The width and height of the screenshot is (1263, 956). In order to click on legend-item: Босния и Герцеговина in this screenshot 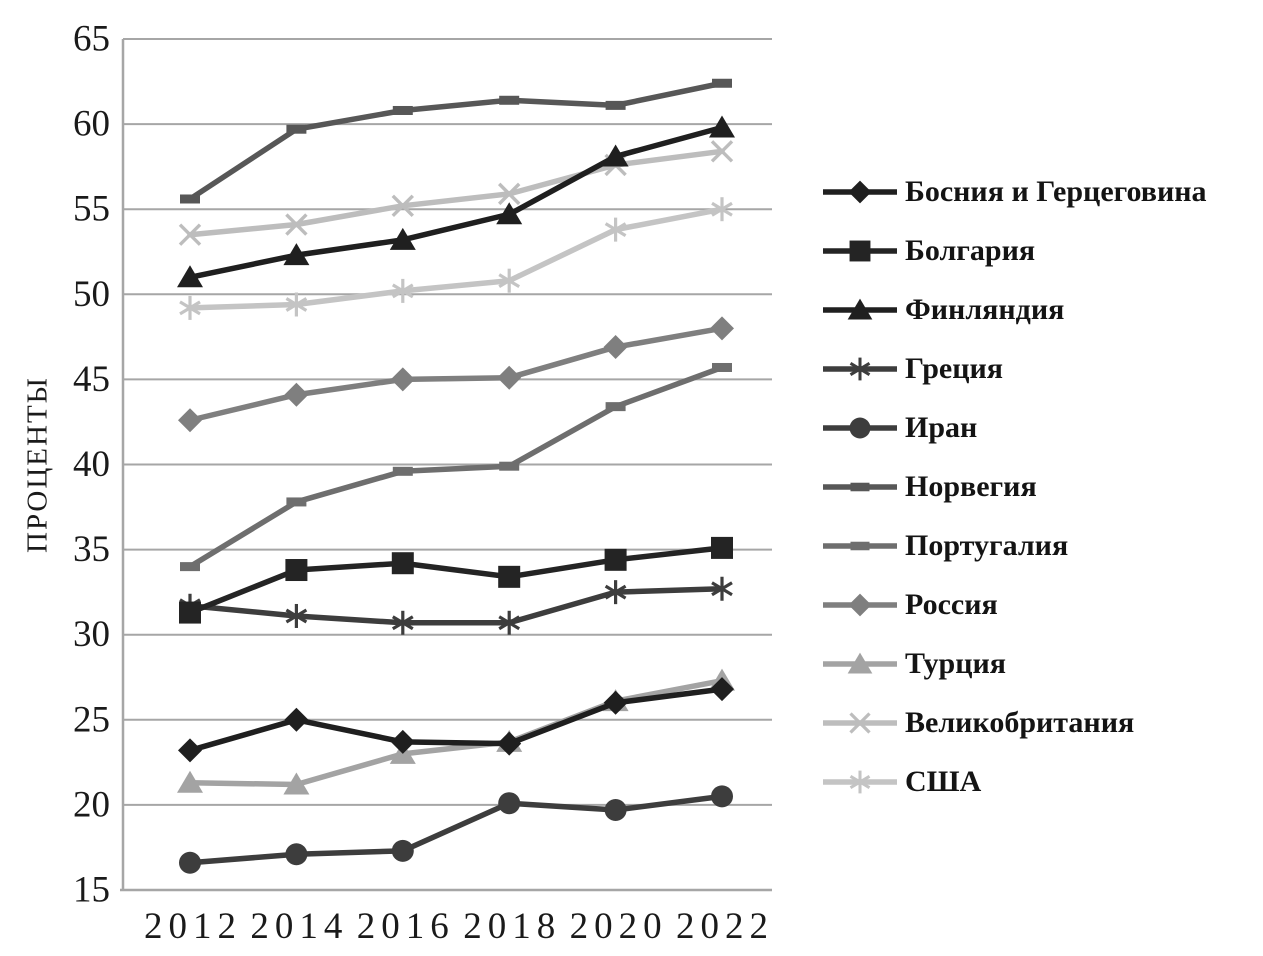, I will do `click(1014, 191)`.